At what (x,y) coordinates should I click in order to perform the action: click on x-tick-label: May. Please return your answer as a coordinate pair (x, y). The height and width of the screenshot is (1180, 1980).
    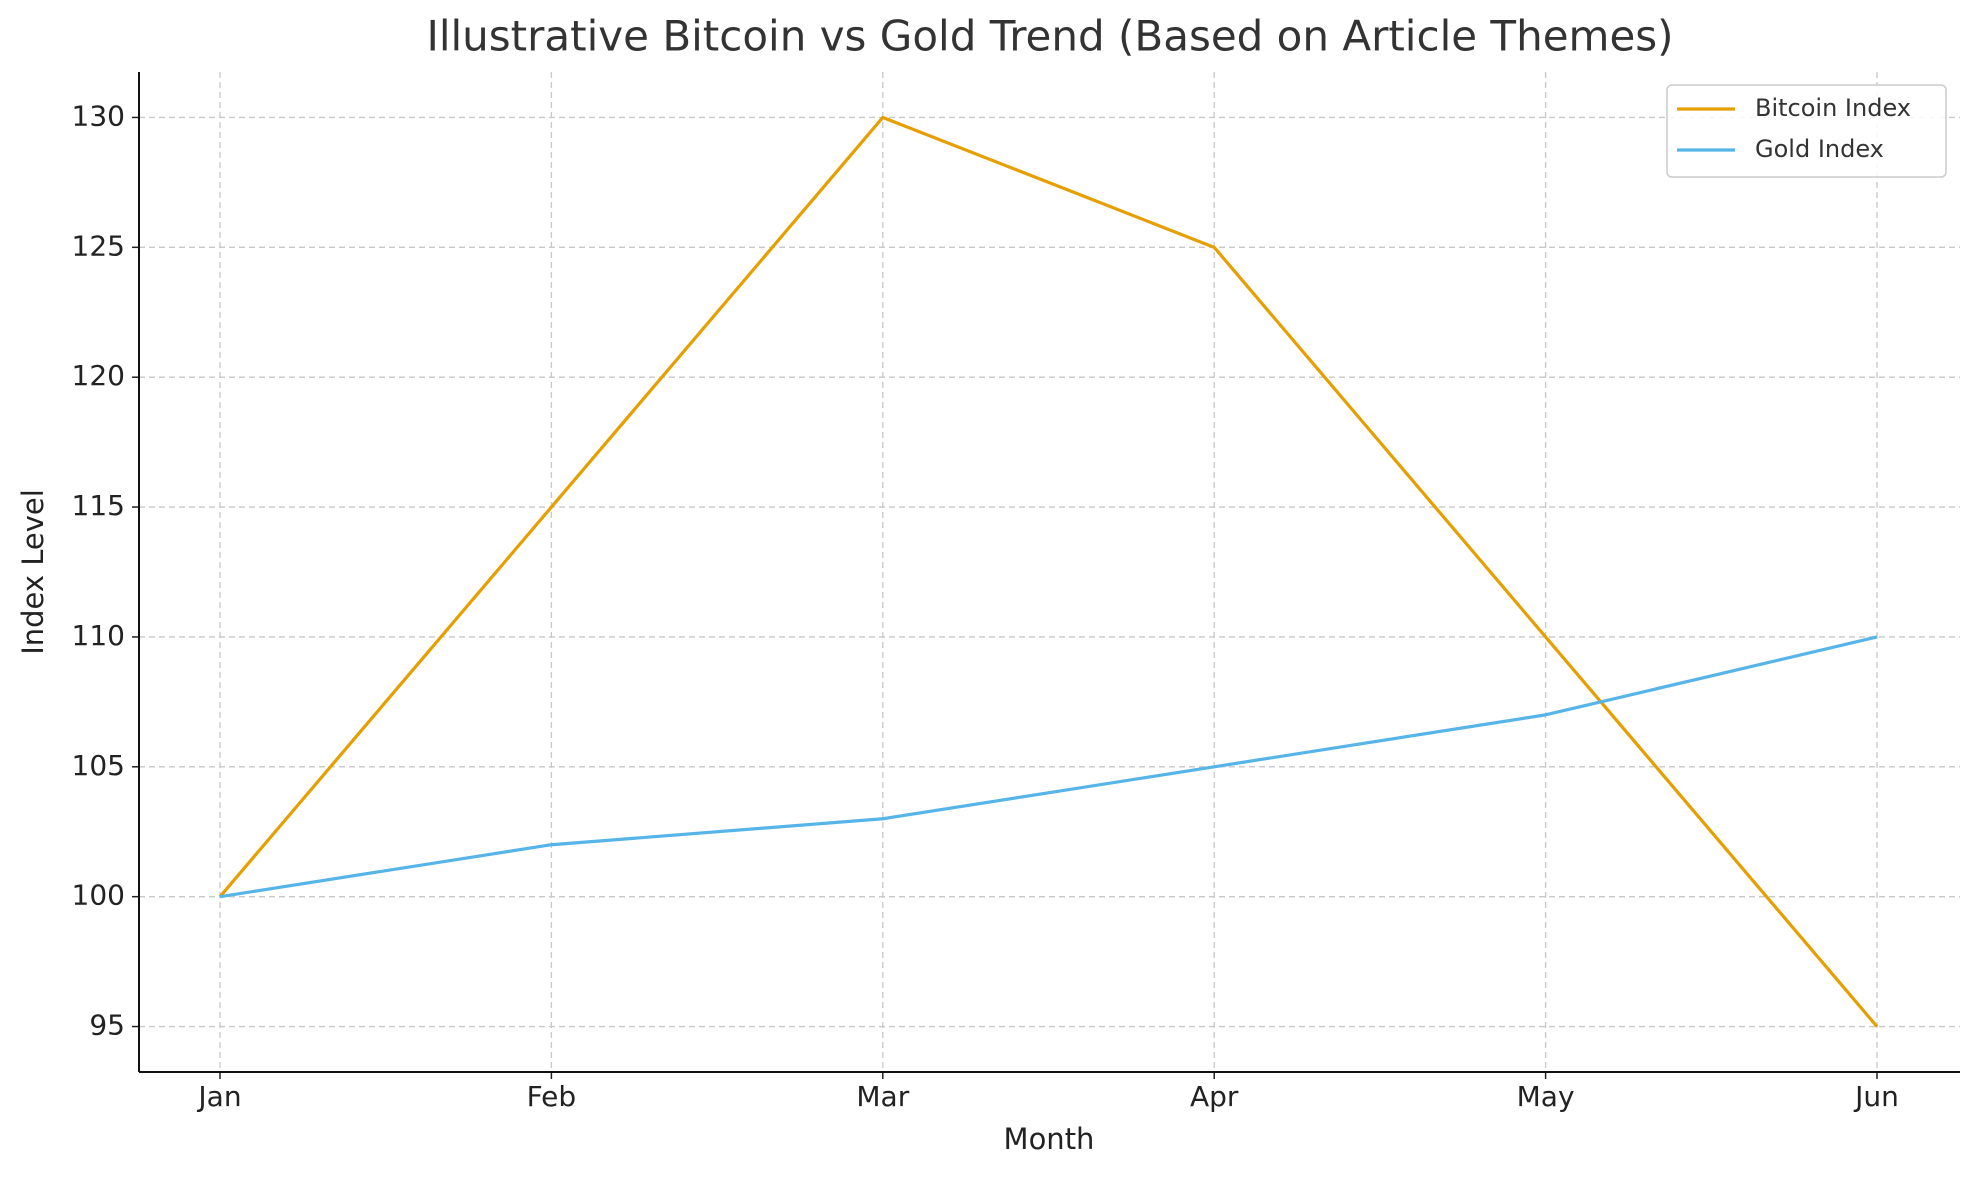
    Looking at the image, I should click on (1546, 1096).